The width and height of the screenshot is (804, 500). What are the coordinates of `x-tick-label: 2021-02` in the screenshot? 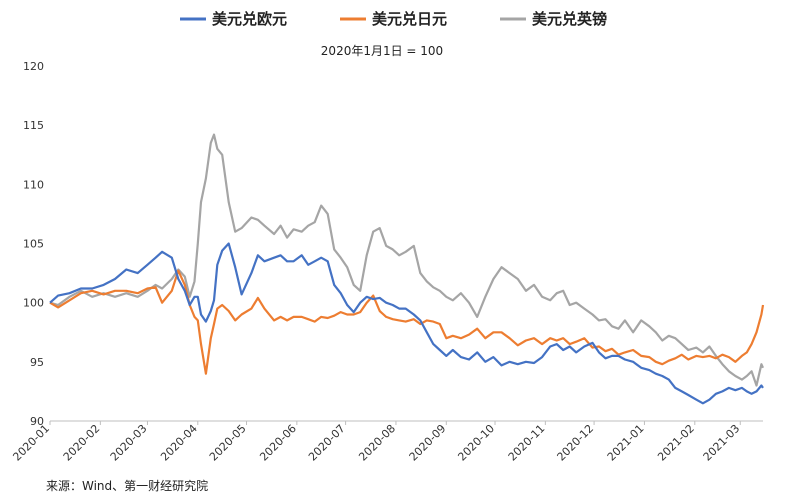 It's located at (676, 443).